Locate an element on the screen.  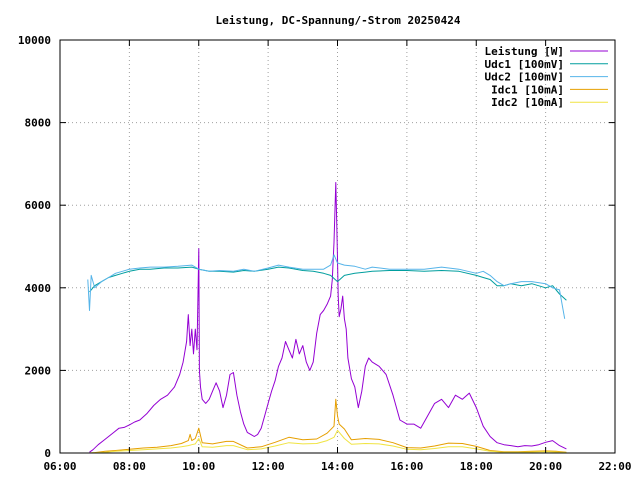
x-tick-label: 08:00 is located at coordinates (129, 466).